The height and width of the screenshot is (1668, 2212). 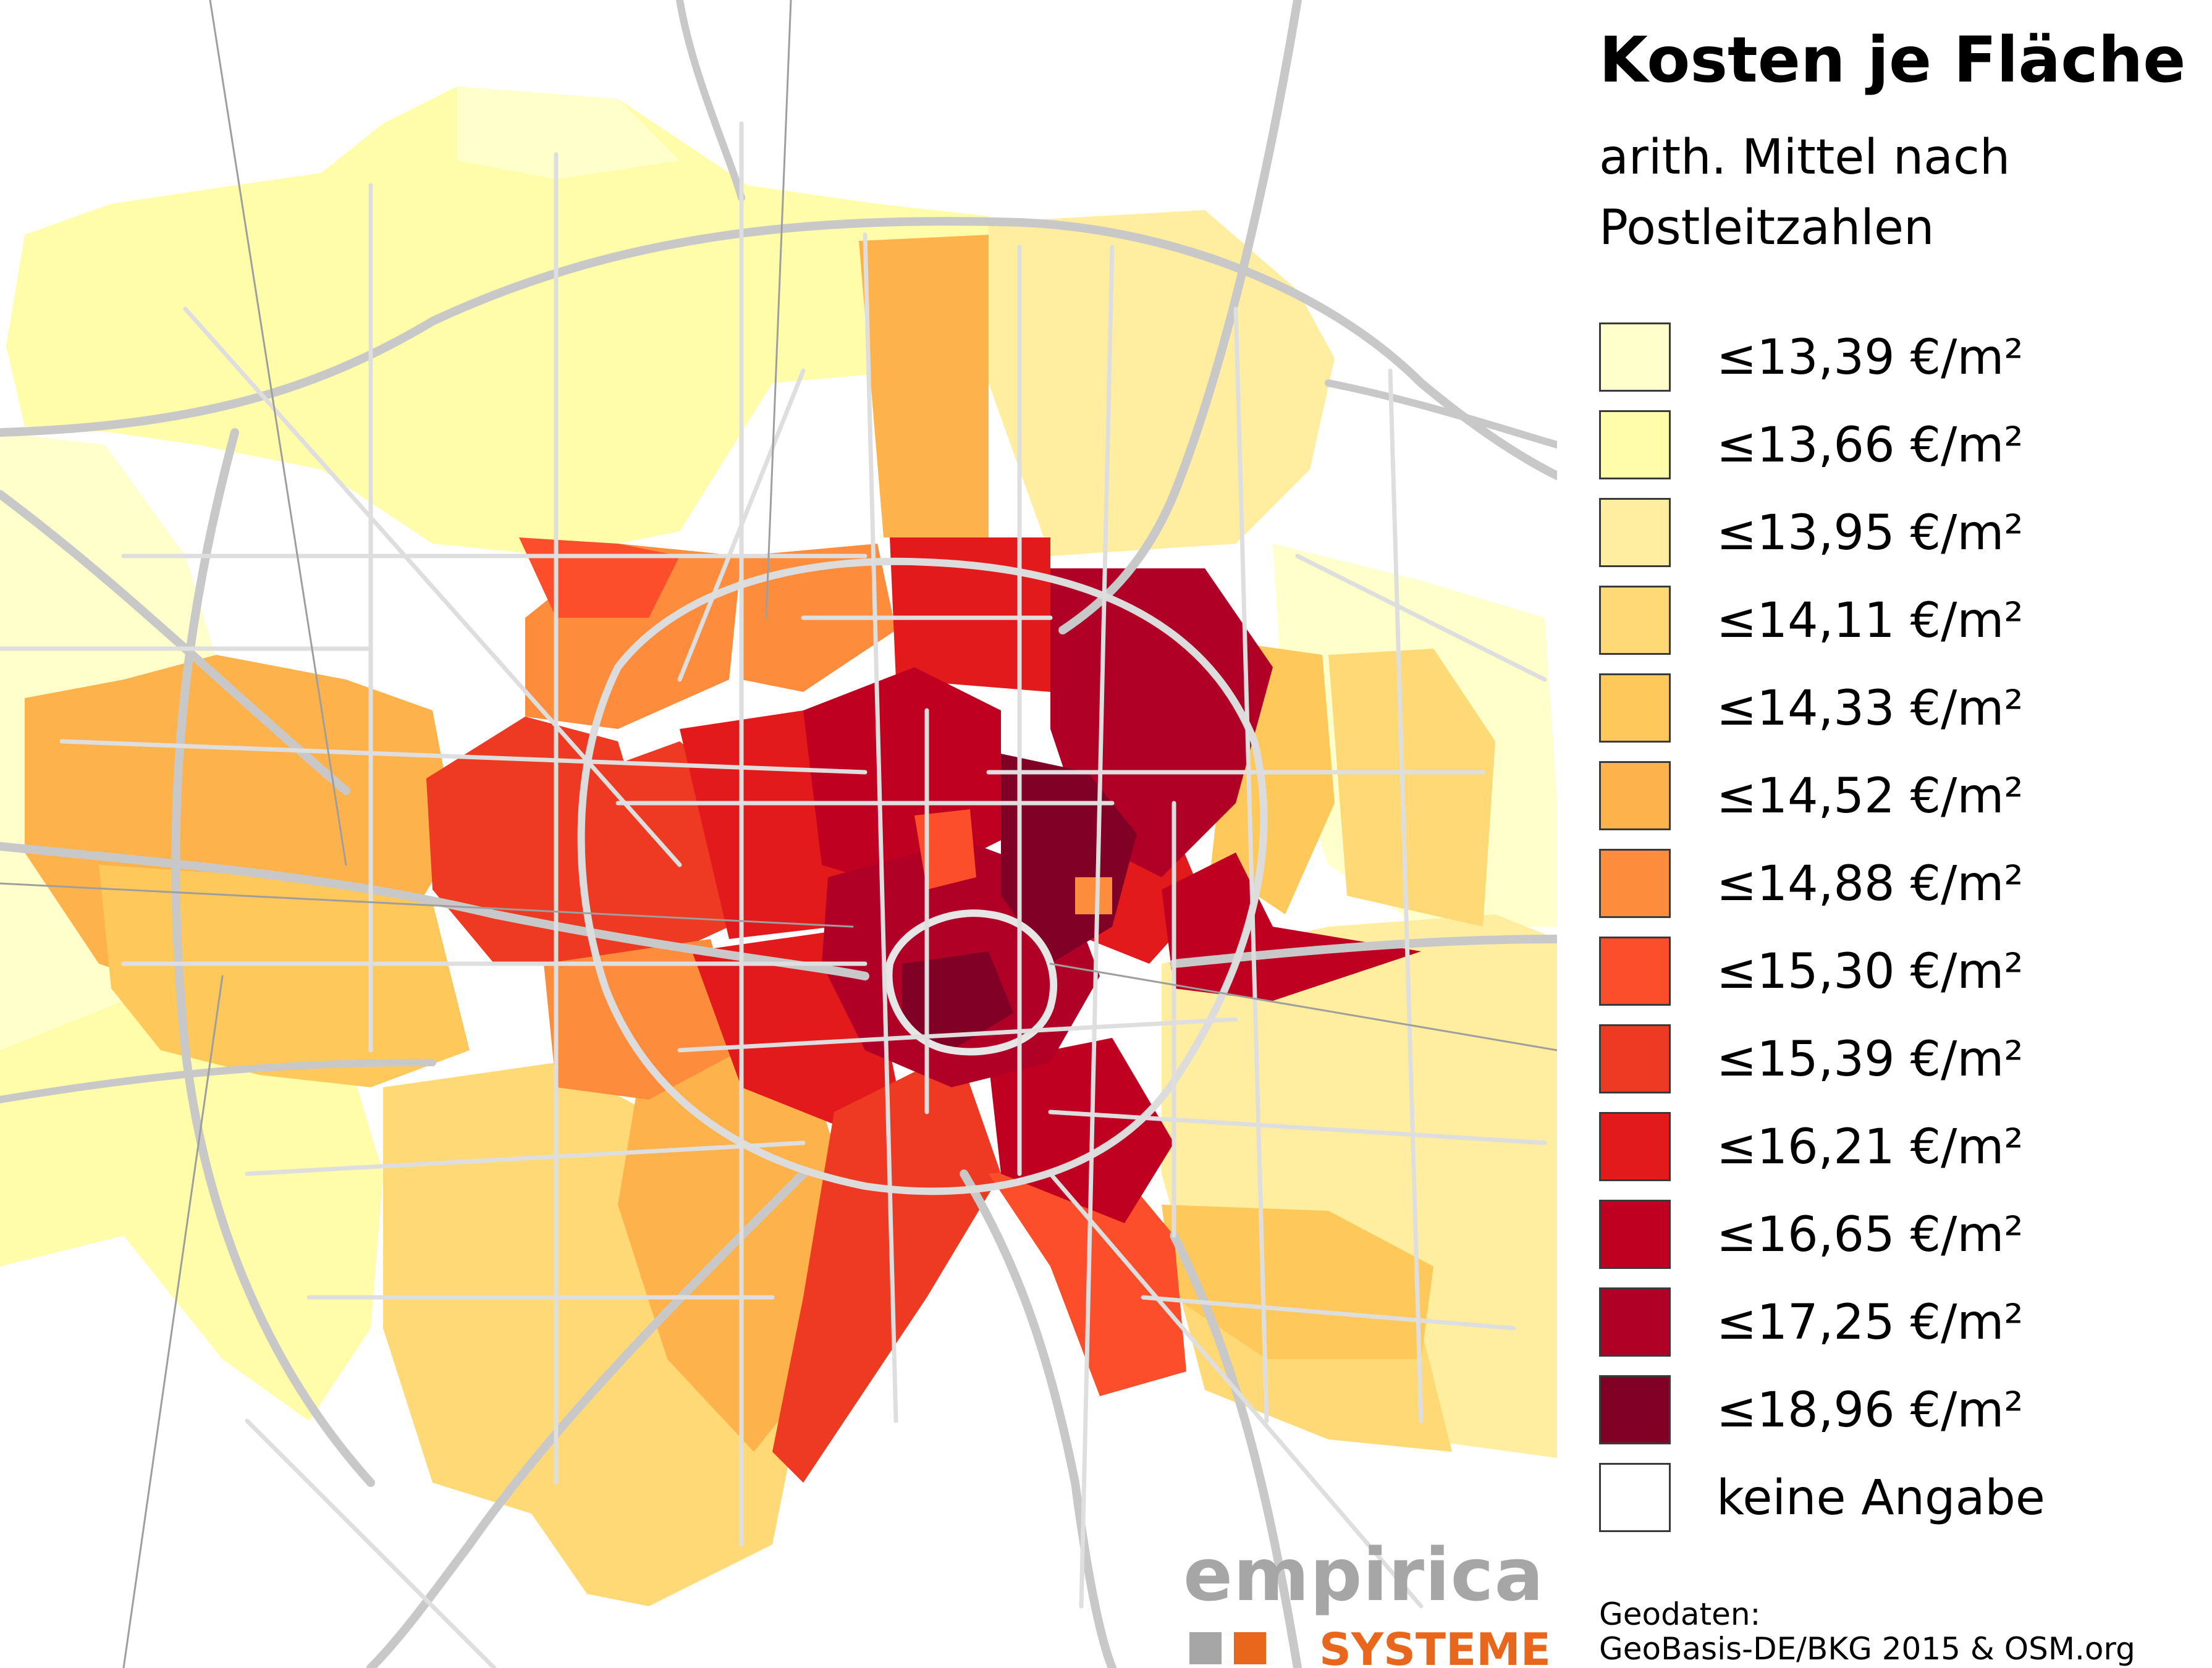 I want to click on legend-label: ≤13,95 €/m², so click(x=1870, y=533).